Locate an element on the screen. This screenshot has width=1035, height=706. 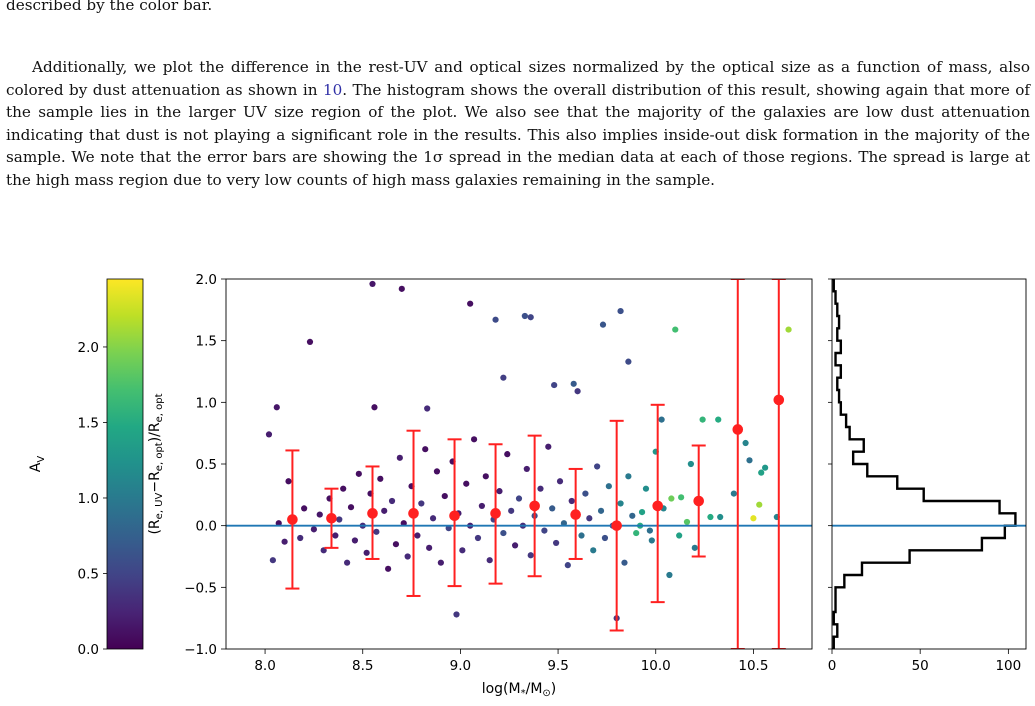
y-tick-label: −0.5 is located at coordinates (200, 588).